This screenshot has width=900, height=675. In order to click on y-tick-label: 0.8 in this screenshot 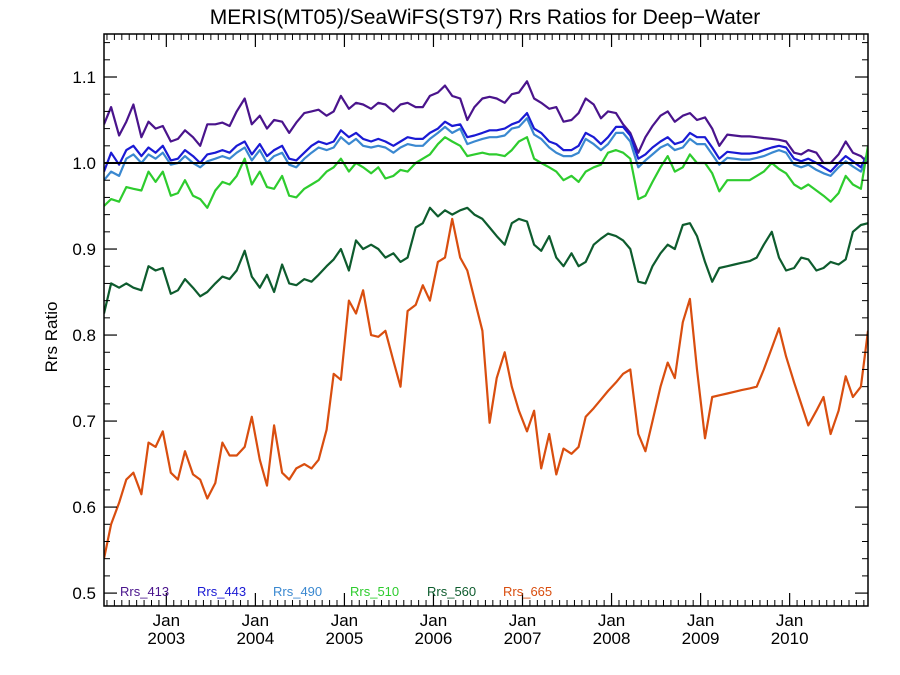, I will do `click(84, 335)`.